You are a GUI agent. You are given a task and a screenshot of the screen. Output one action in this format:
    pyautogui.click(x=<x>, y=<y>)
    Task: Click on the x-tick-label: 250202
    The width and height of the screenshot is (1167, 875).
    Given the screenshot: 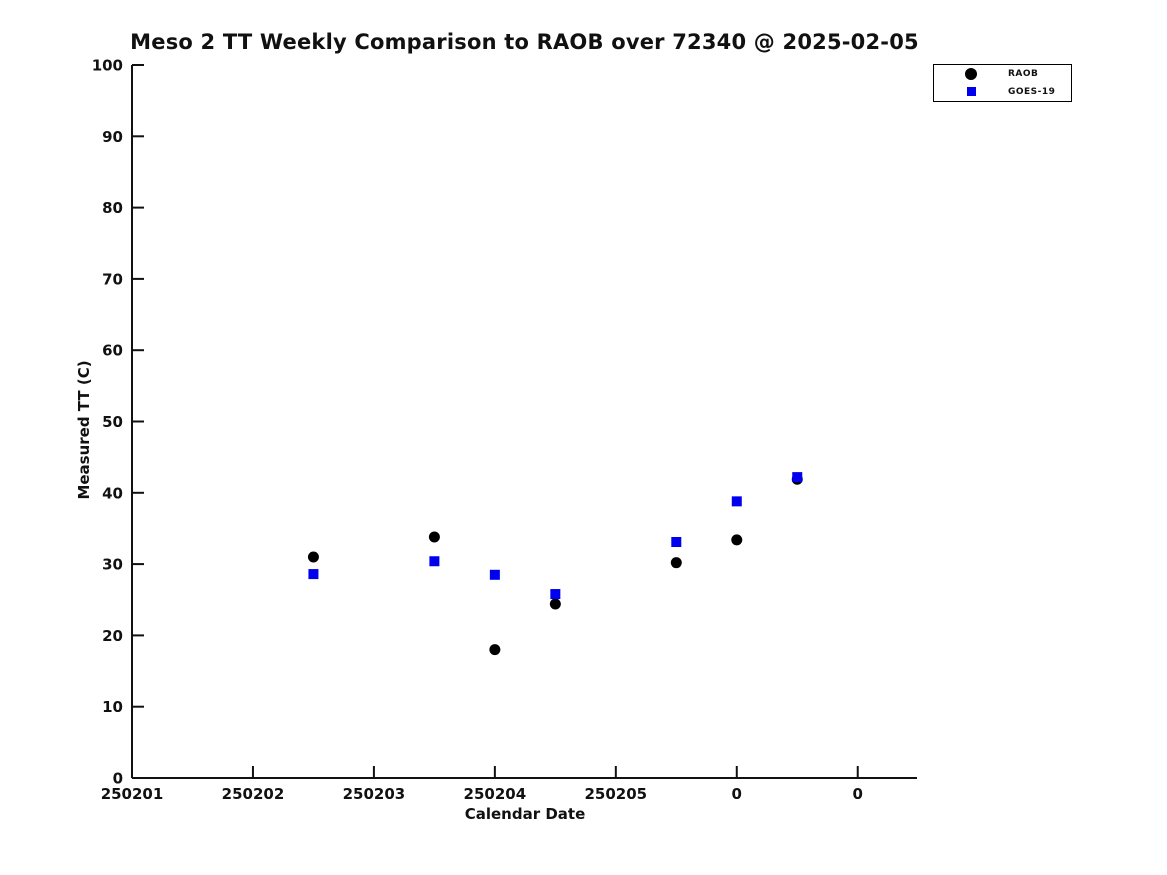 What is the action you would take?
    pyautogui.click(x=253, y=794)
    